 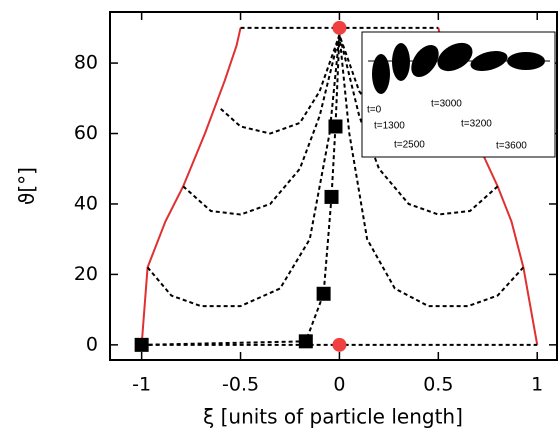 I want to click on inset-label: t=3000, so click(x=446, y=104).